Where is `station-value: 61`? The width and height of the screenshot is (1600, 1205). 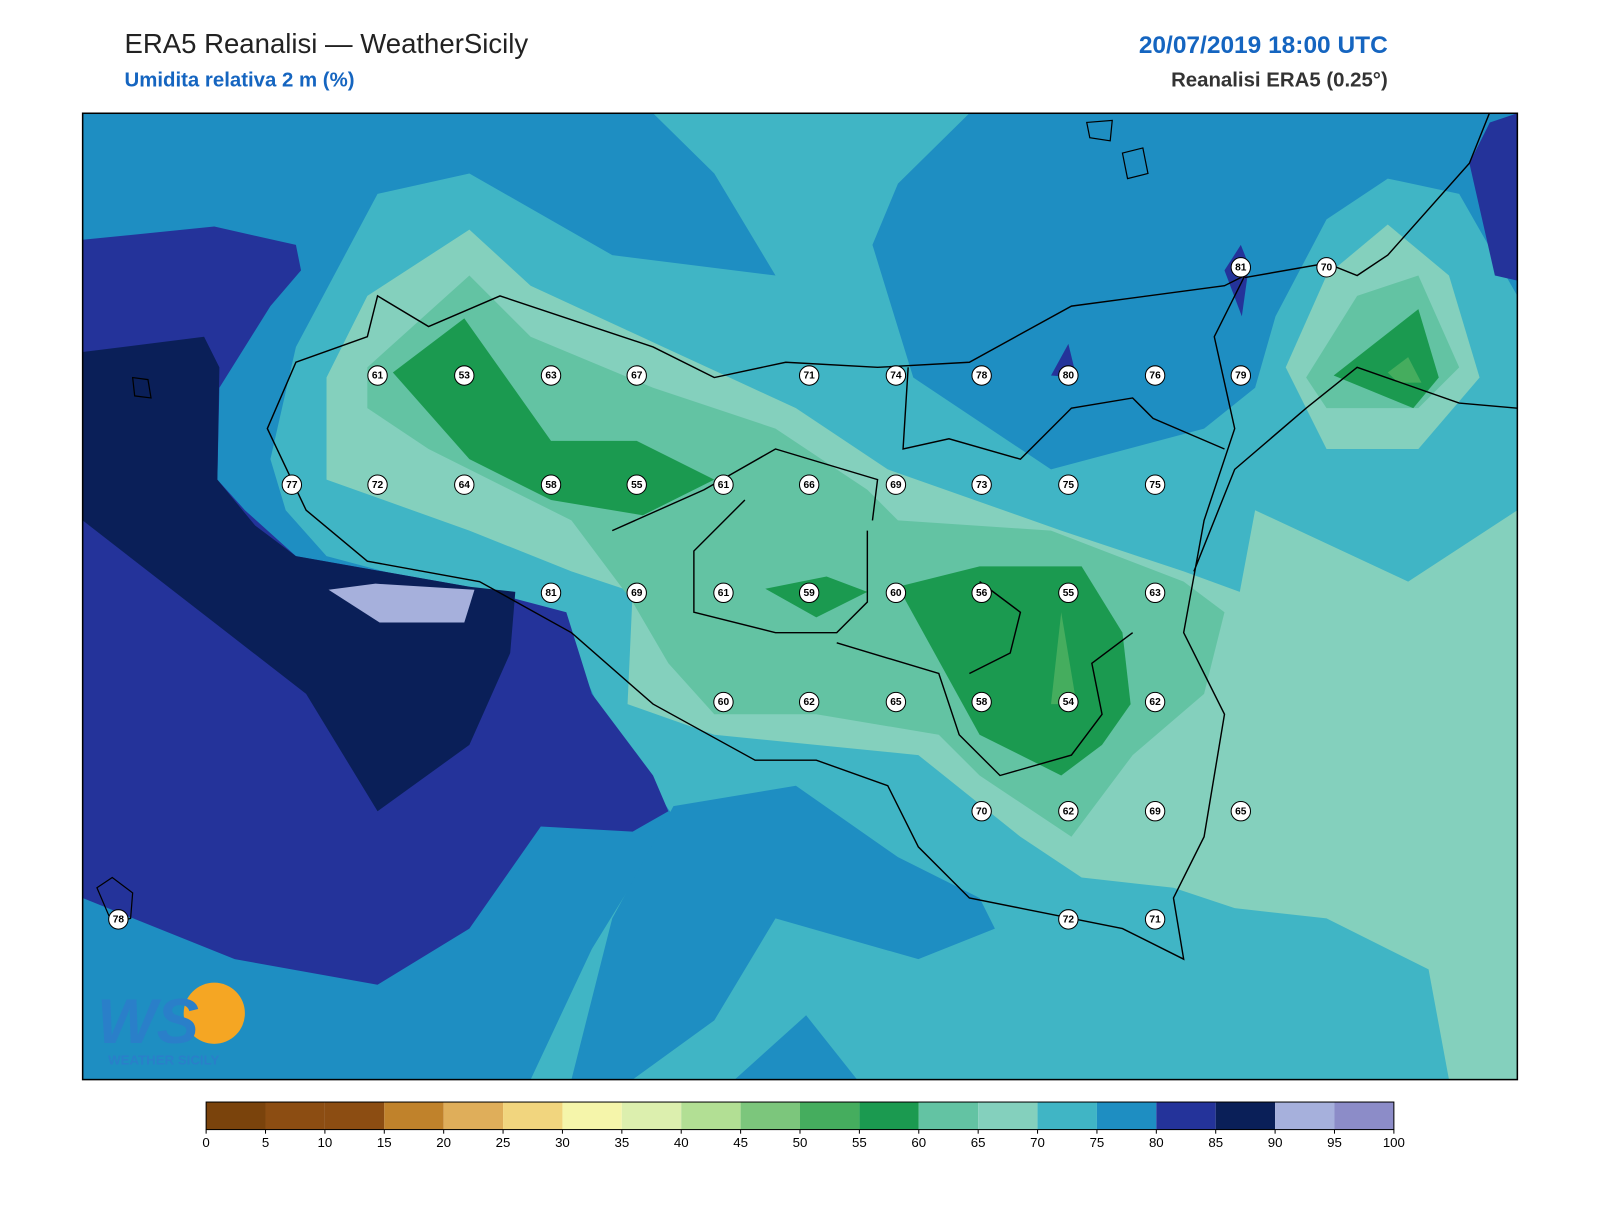 station-value: 61 is located at coordinates (724, 485).